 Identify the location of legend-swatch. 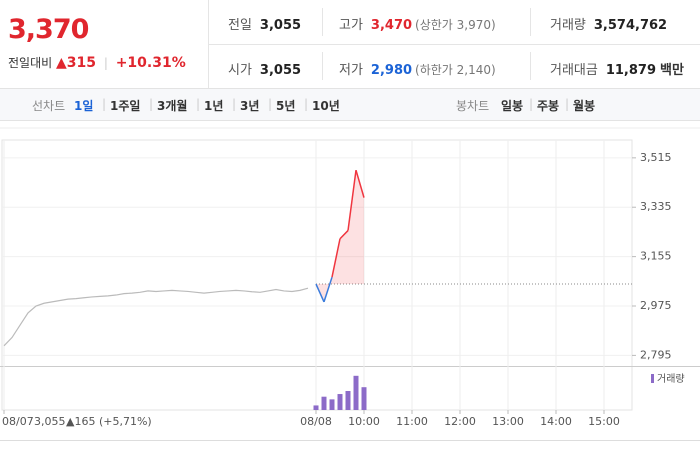
(652, 378).